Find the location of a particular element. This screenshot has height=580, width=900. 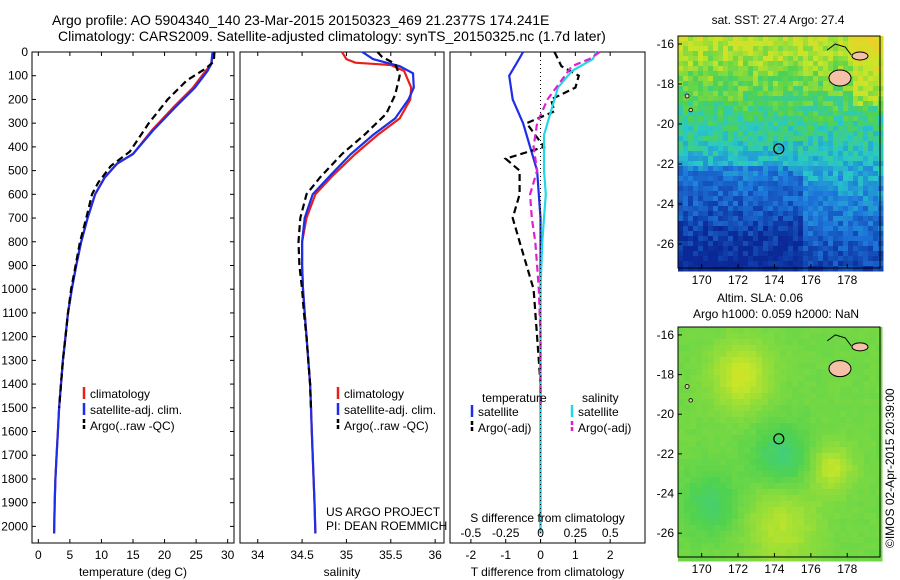

x2tick-label: 0.5 is located at coordinates (610, 533).